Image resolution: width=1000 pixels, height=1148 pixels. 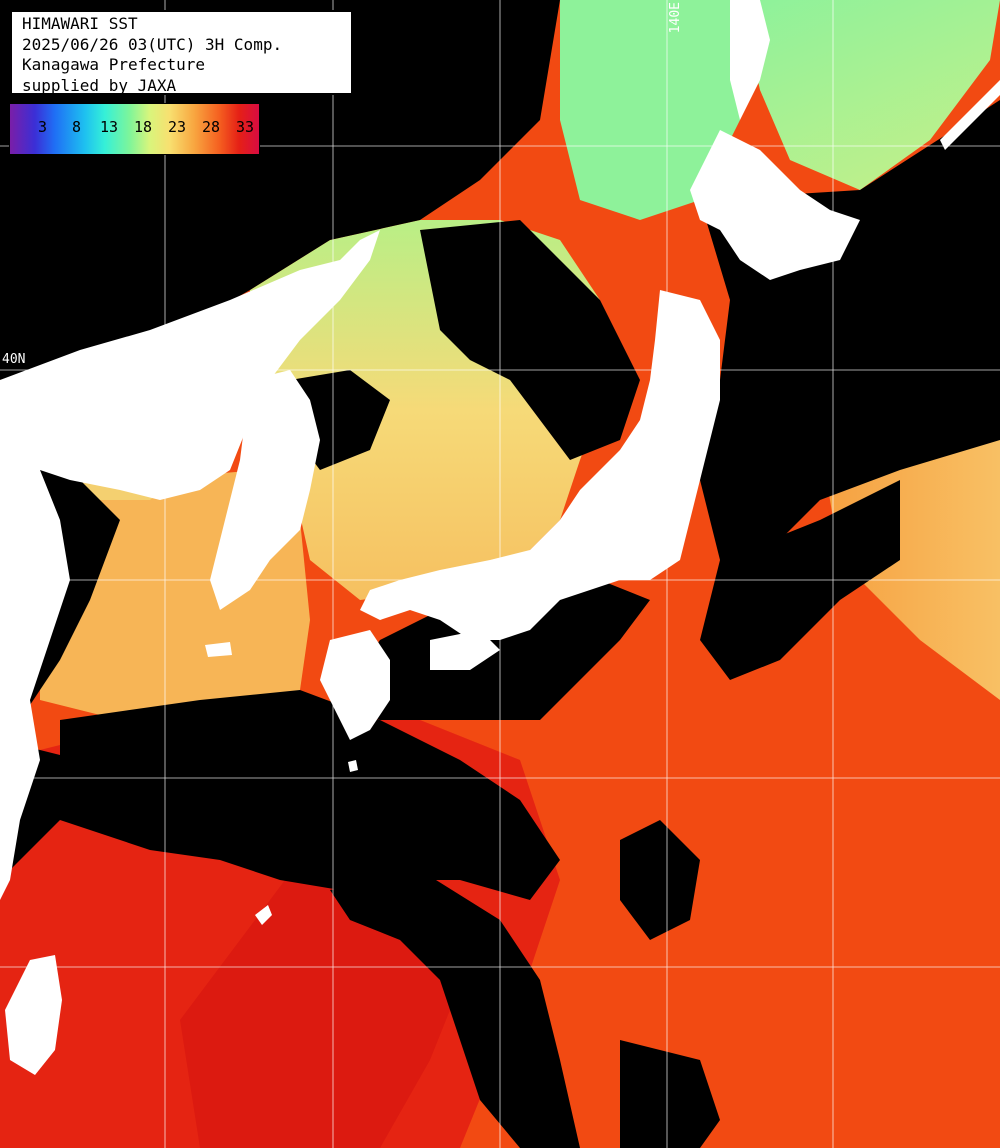 What do you see at coordinates (750, 60) in the screenshot?
I see `land-sakhalin` at bounding box center [750, 60].